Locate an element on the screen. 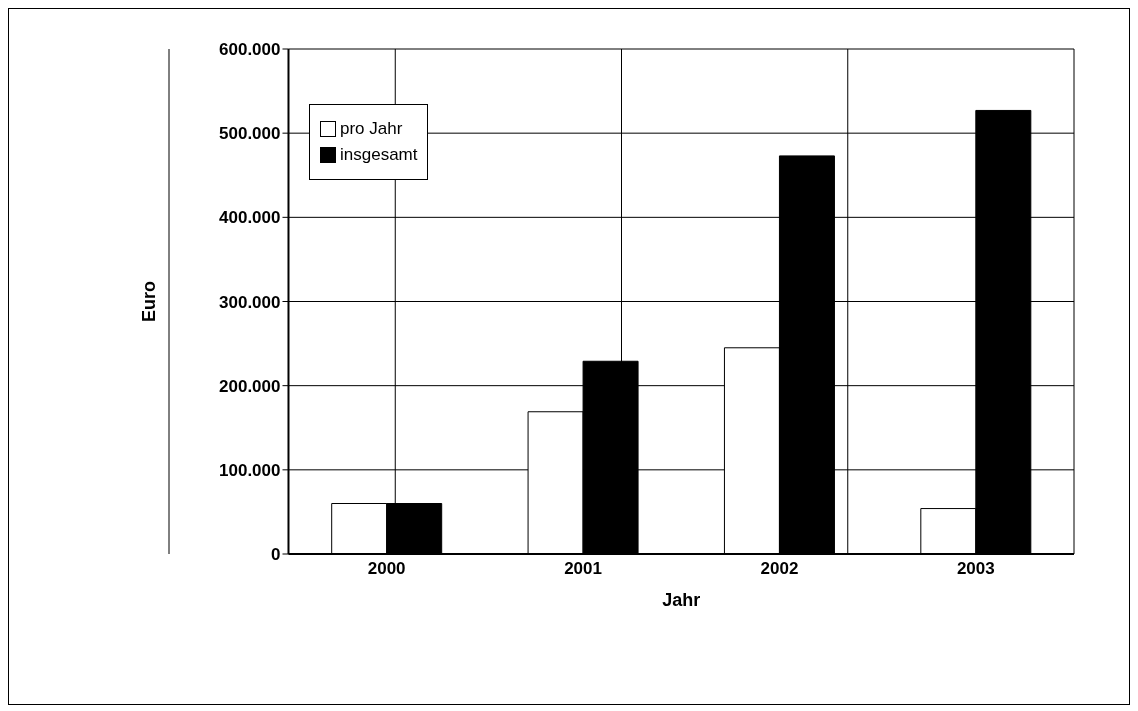 This screenshot has height=711, width=1138. y-tick-label: 200.000 is located at coordinates (250, 386).